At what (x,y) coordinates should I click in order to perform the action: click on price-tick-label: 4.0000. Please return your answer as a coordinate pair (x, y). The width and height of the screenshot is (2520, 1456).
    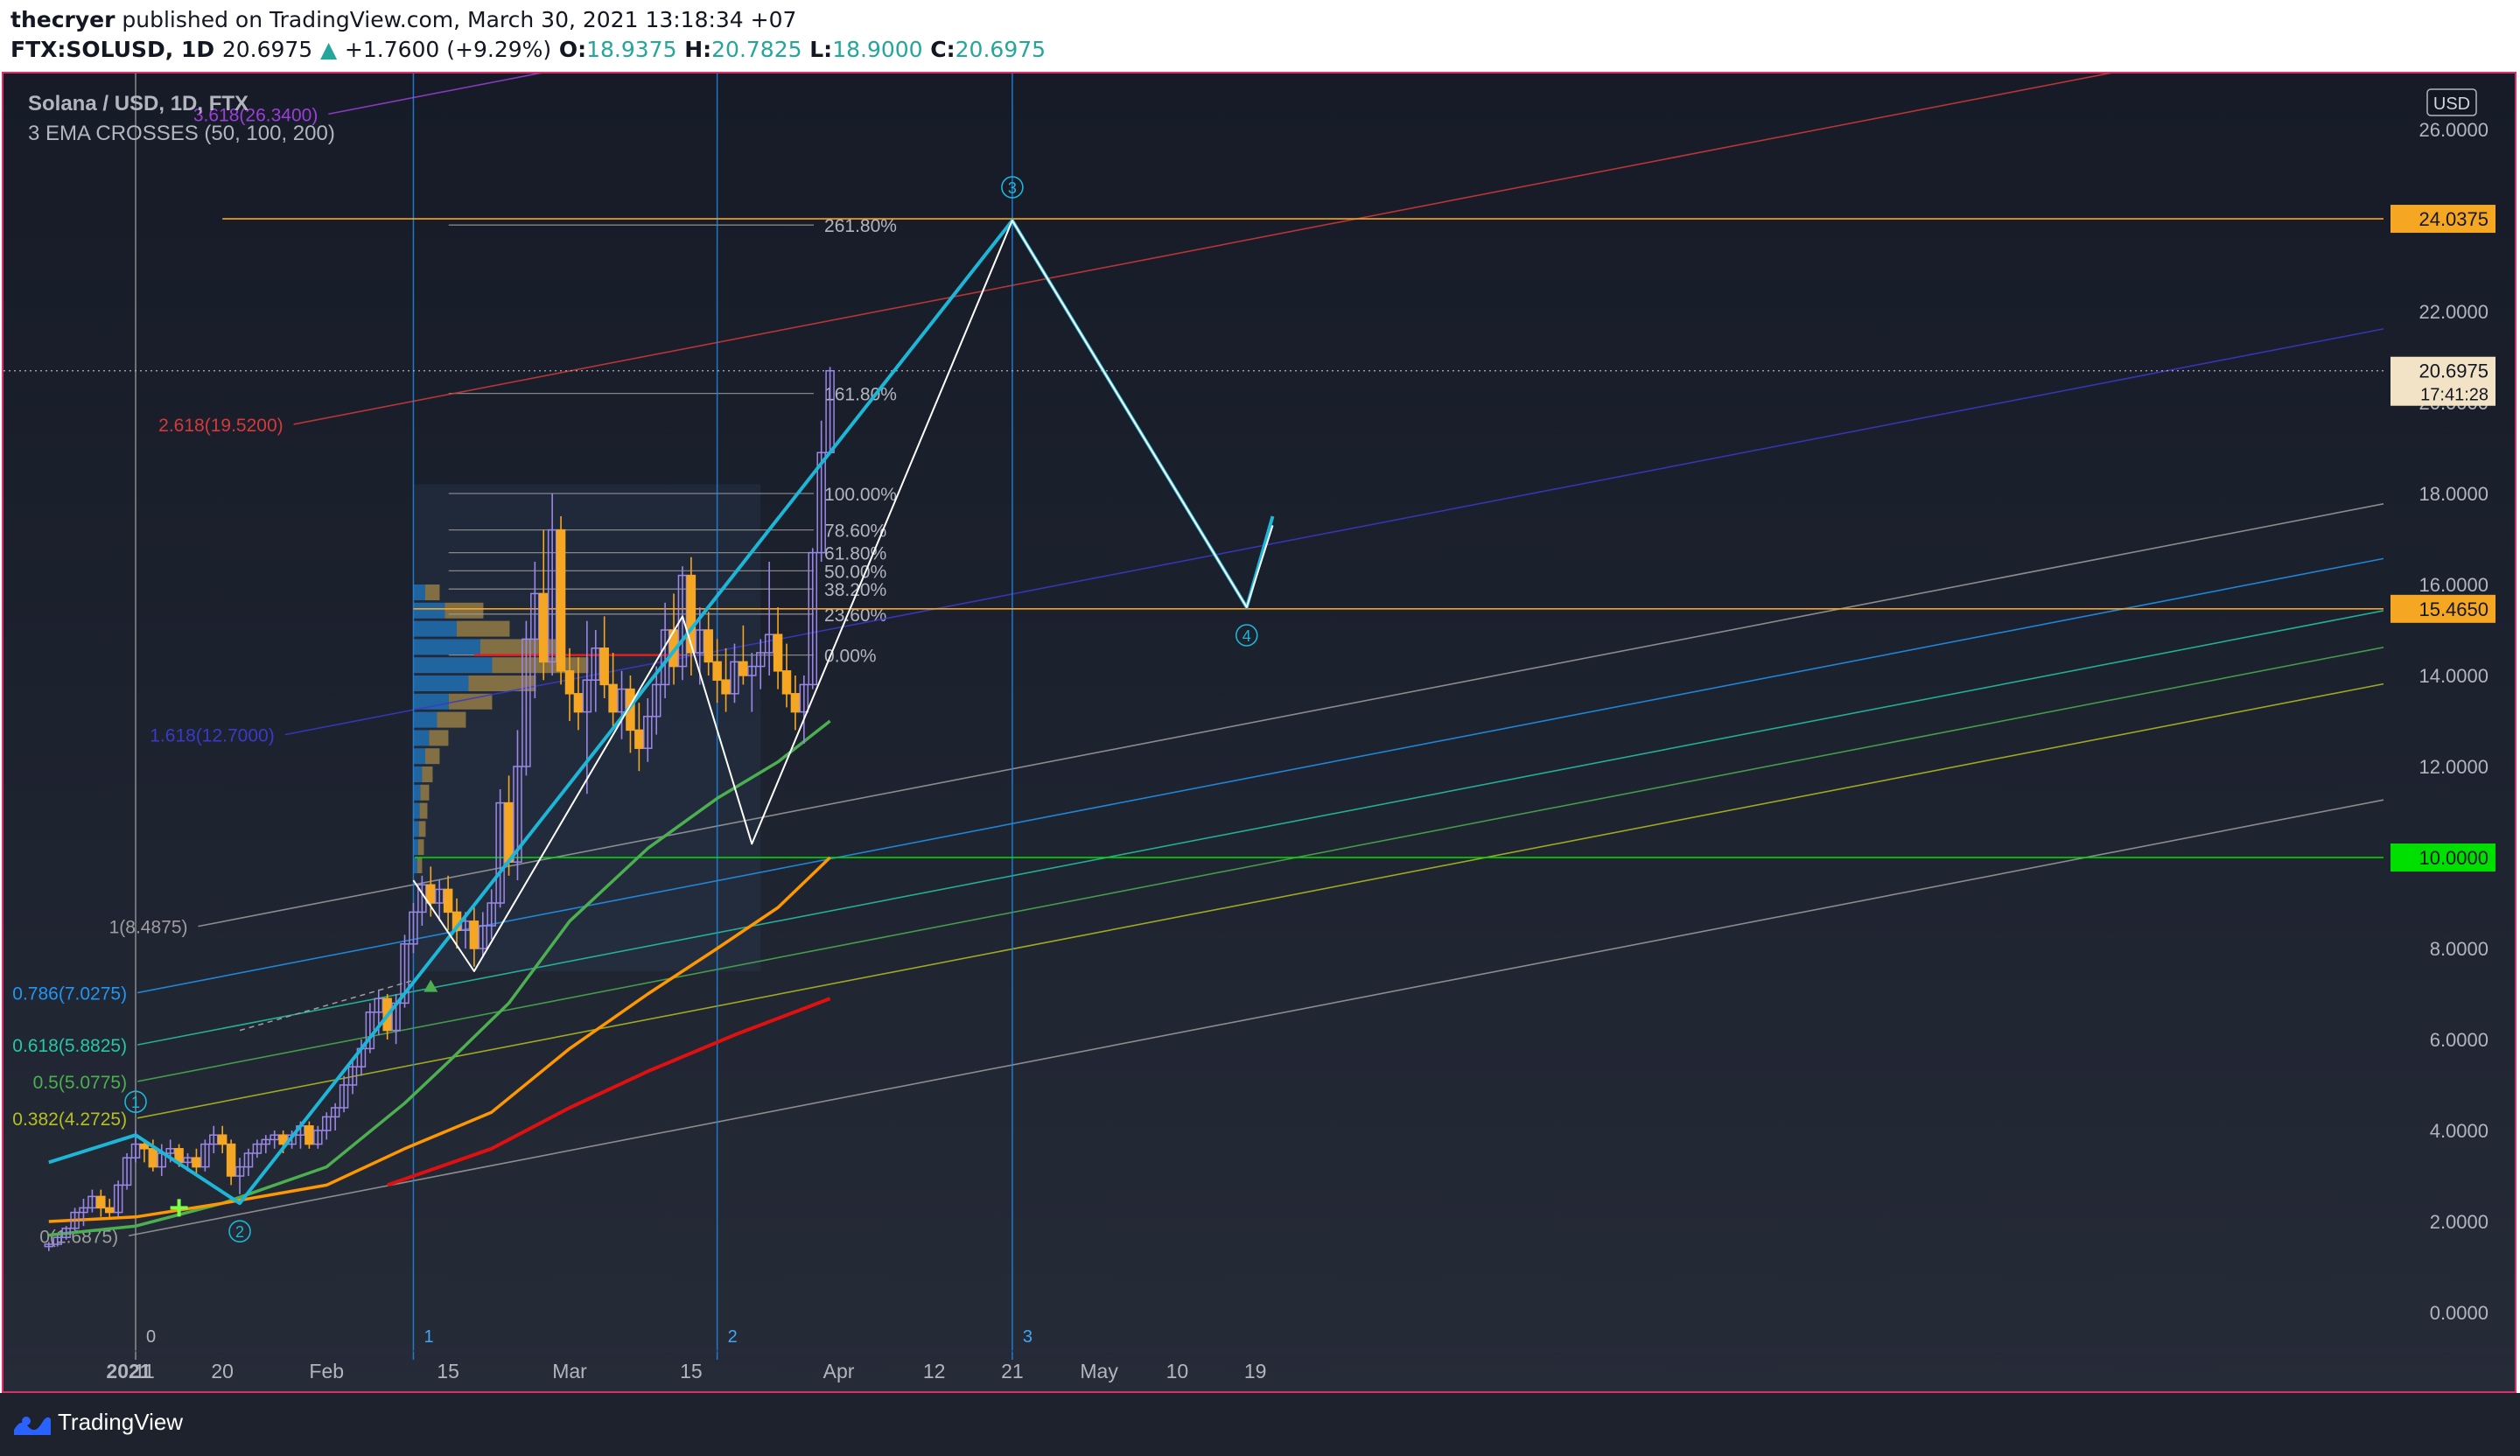
    Looking at the image, I should click on (2459, 1131).